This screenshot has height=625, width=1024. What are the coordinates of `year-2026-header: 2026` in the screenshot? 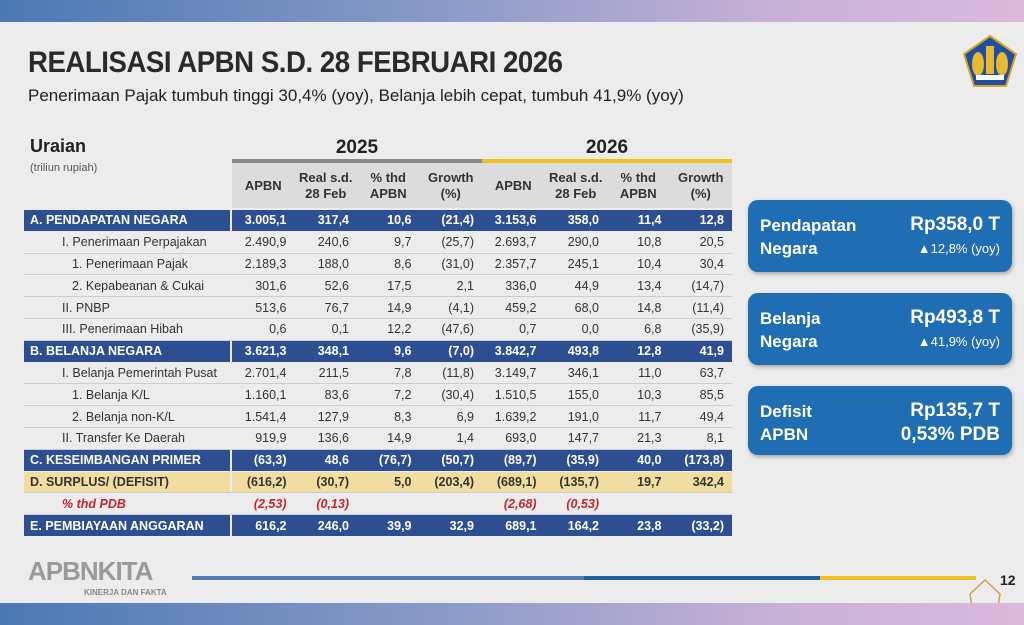 It's located at (607, 147).